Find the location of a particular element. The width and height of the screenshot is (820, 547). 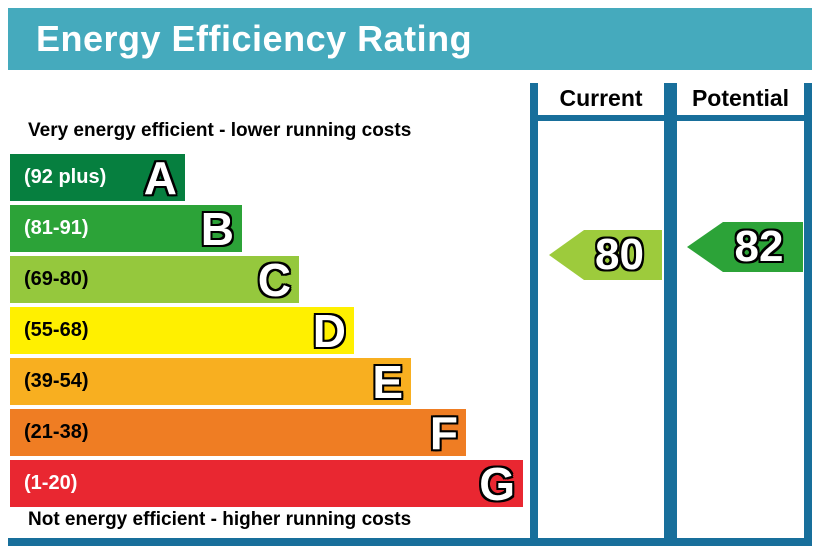

band-e-letter: E is located at coordinates (387, 381).